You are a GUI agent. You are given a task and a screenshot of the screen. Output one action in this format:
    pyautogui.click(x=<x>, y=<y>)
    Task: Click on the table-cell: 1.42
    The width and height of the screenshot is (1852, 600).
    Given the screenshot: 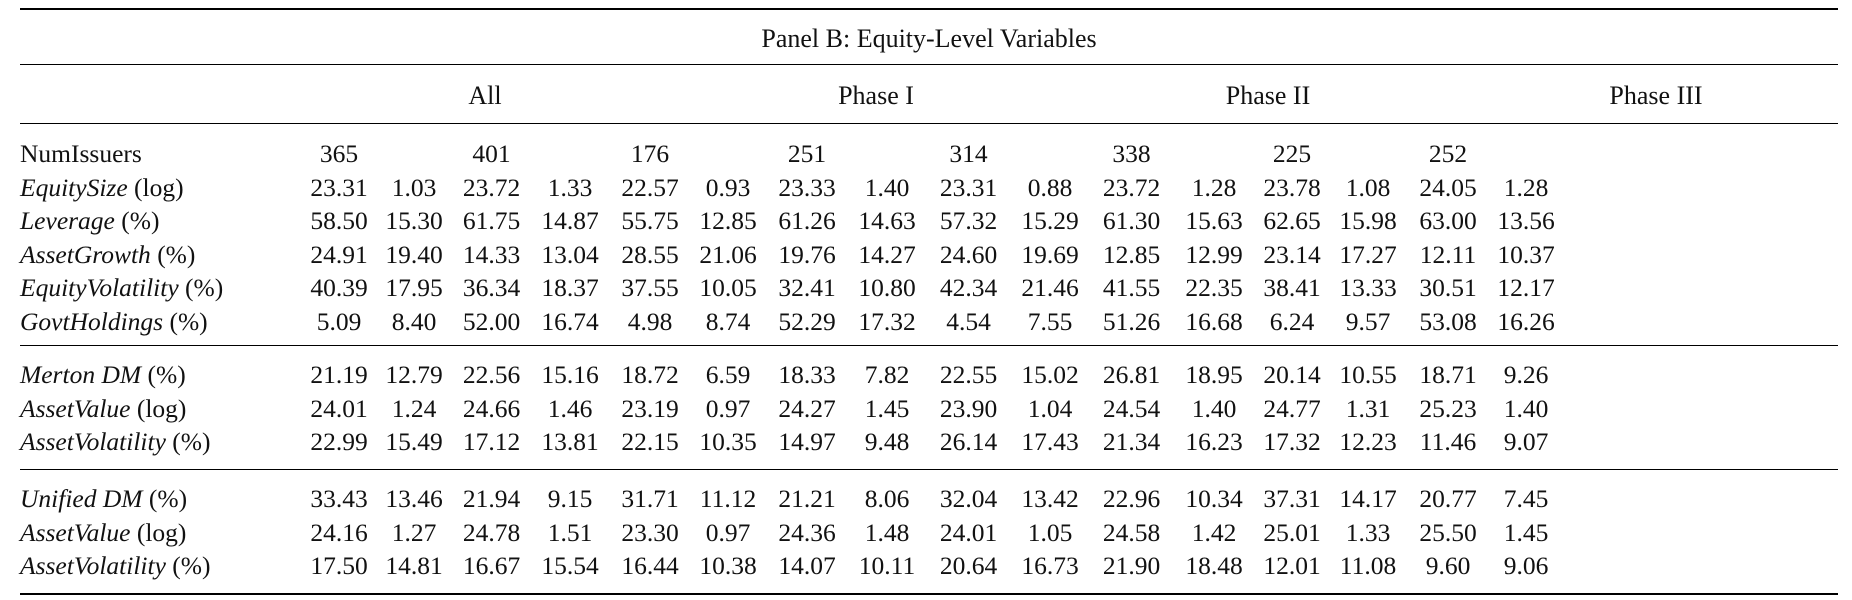 What is the action you would take?
    pyautogui.click(x=1214, y=532)
    